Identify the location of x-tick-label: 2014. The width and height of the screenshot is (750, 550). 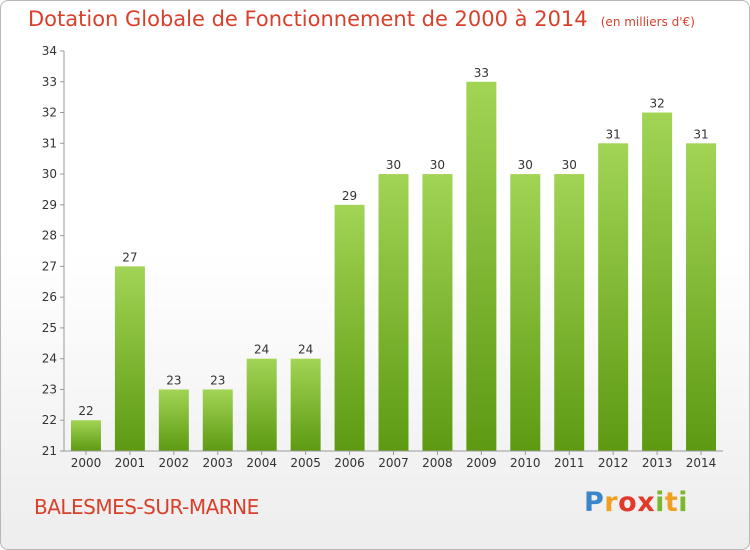
(701, 463).